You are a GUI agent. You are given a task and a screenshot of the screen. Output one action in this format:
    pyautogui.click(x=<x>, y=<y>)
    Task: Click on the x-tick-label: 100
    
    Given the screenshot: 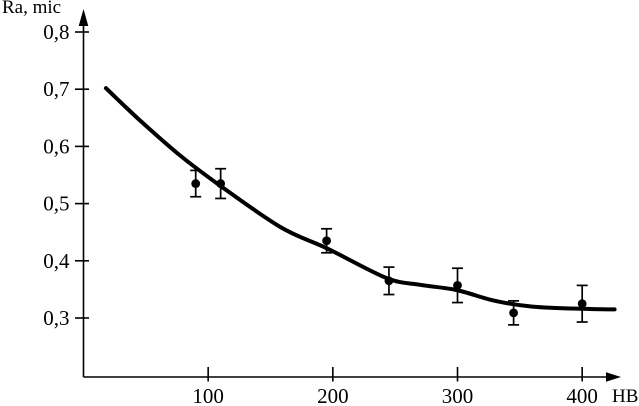 What is the action you would take?
    pyautogui.click(x=208, y=395)
    